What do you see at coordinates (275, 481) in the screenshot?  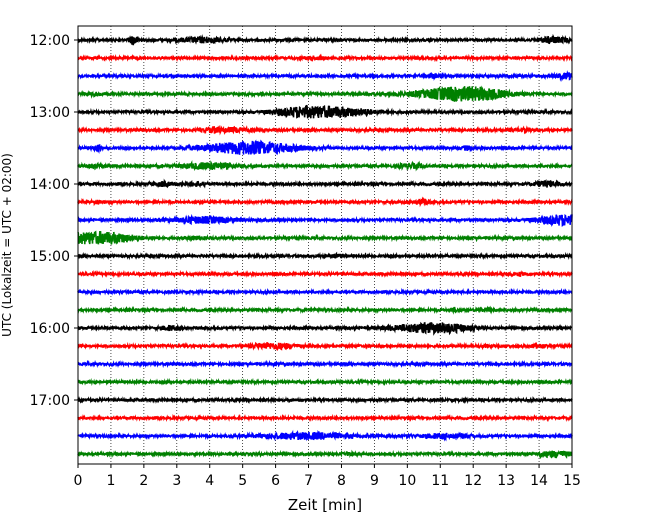 I see `x-tick-label-6: 6` at bounding box center [275, 481].